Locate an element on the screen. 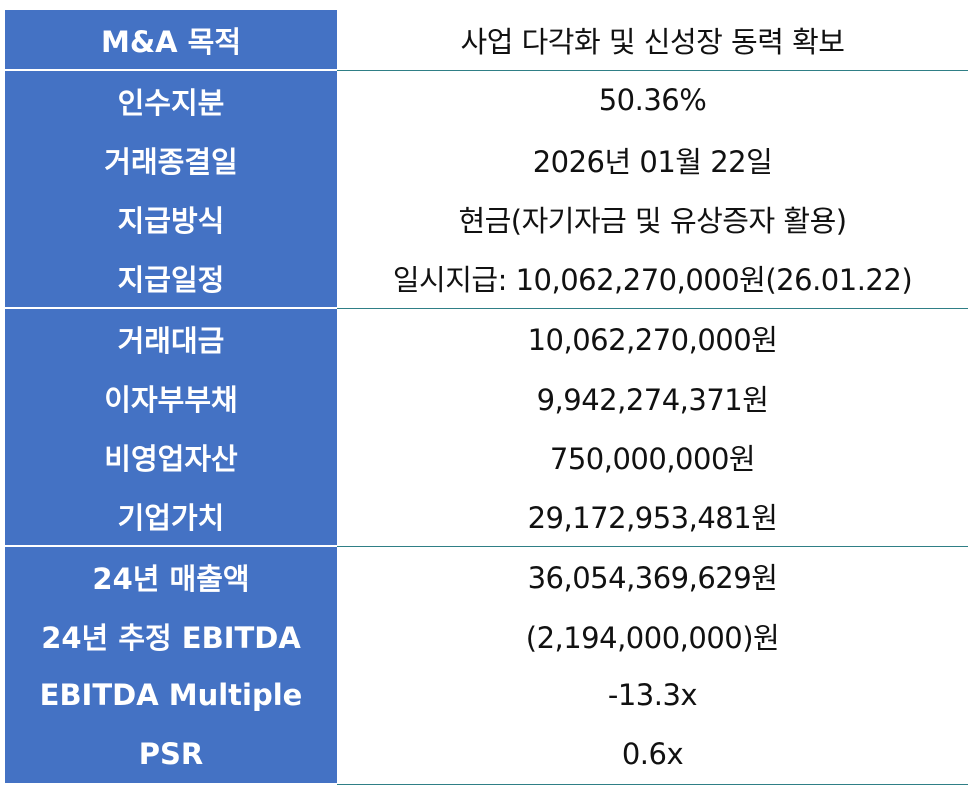 The image size is (980, 786). row-value: 29,172,953,481원 is located at coordinates (652, 516).